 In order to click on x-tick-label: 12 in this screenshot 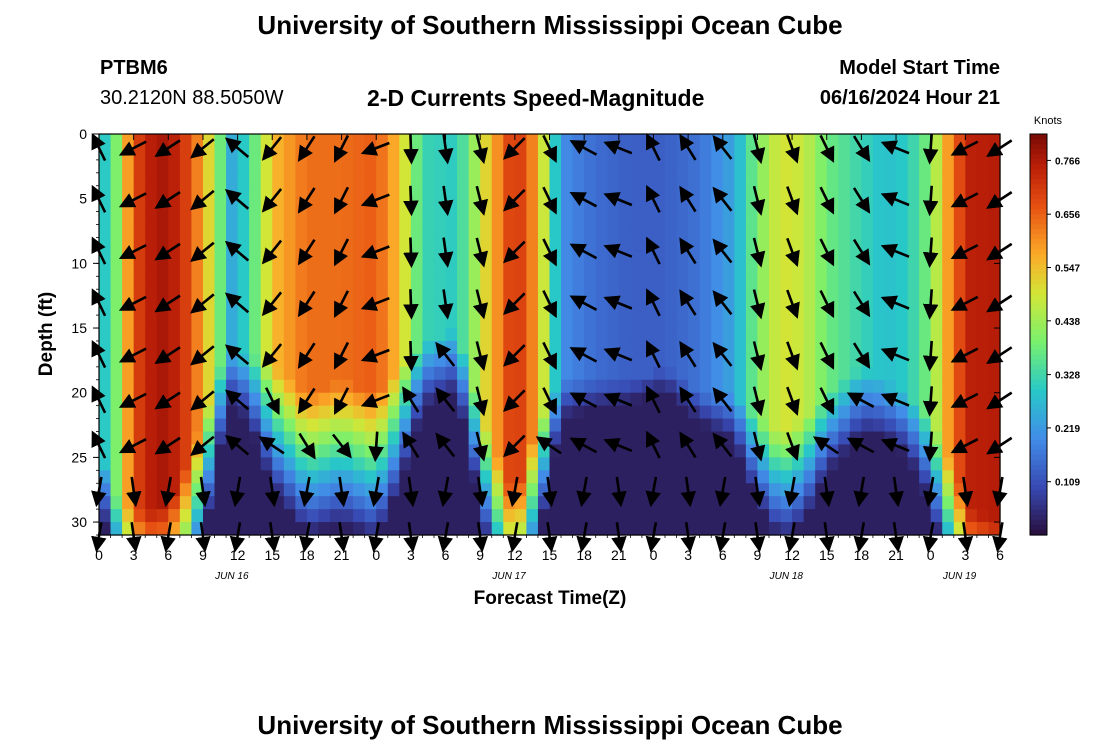, I will do `click(792, 555)`.